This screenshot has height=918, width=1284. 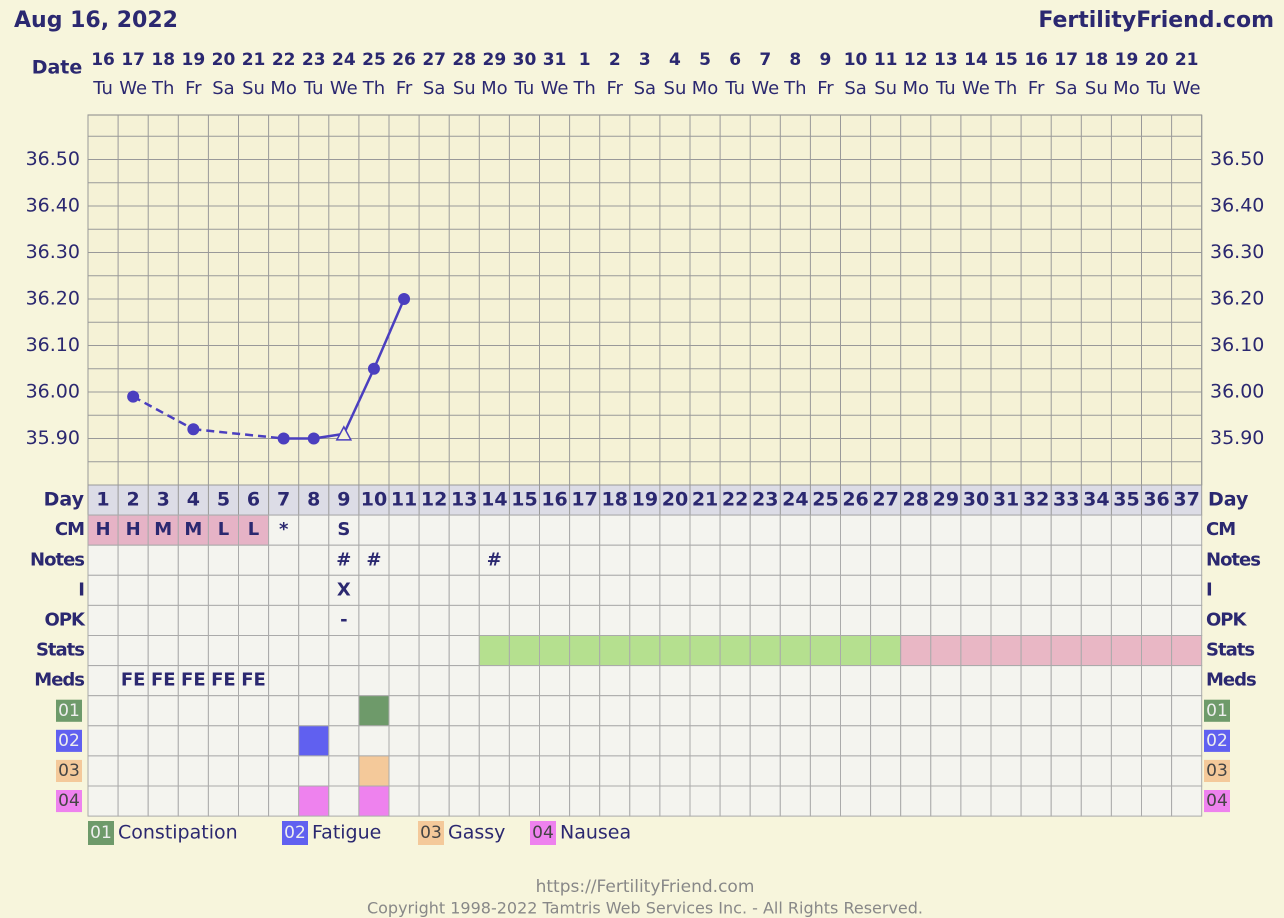 What do you see at coordinates (373, 368) in the screenshot?
I see `temp-point` at bounding box center [373, 368].